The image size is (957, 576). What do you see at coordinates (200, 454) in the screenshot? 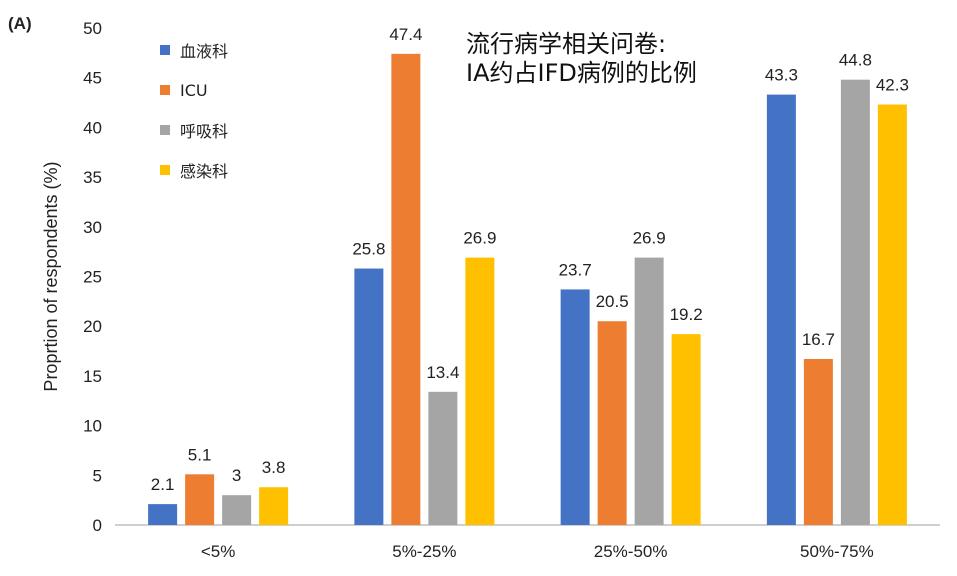
I see `data-label: 5.1` at bounding box center [200, 454].